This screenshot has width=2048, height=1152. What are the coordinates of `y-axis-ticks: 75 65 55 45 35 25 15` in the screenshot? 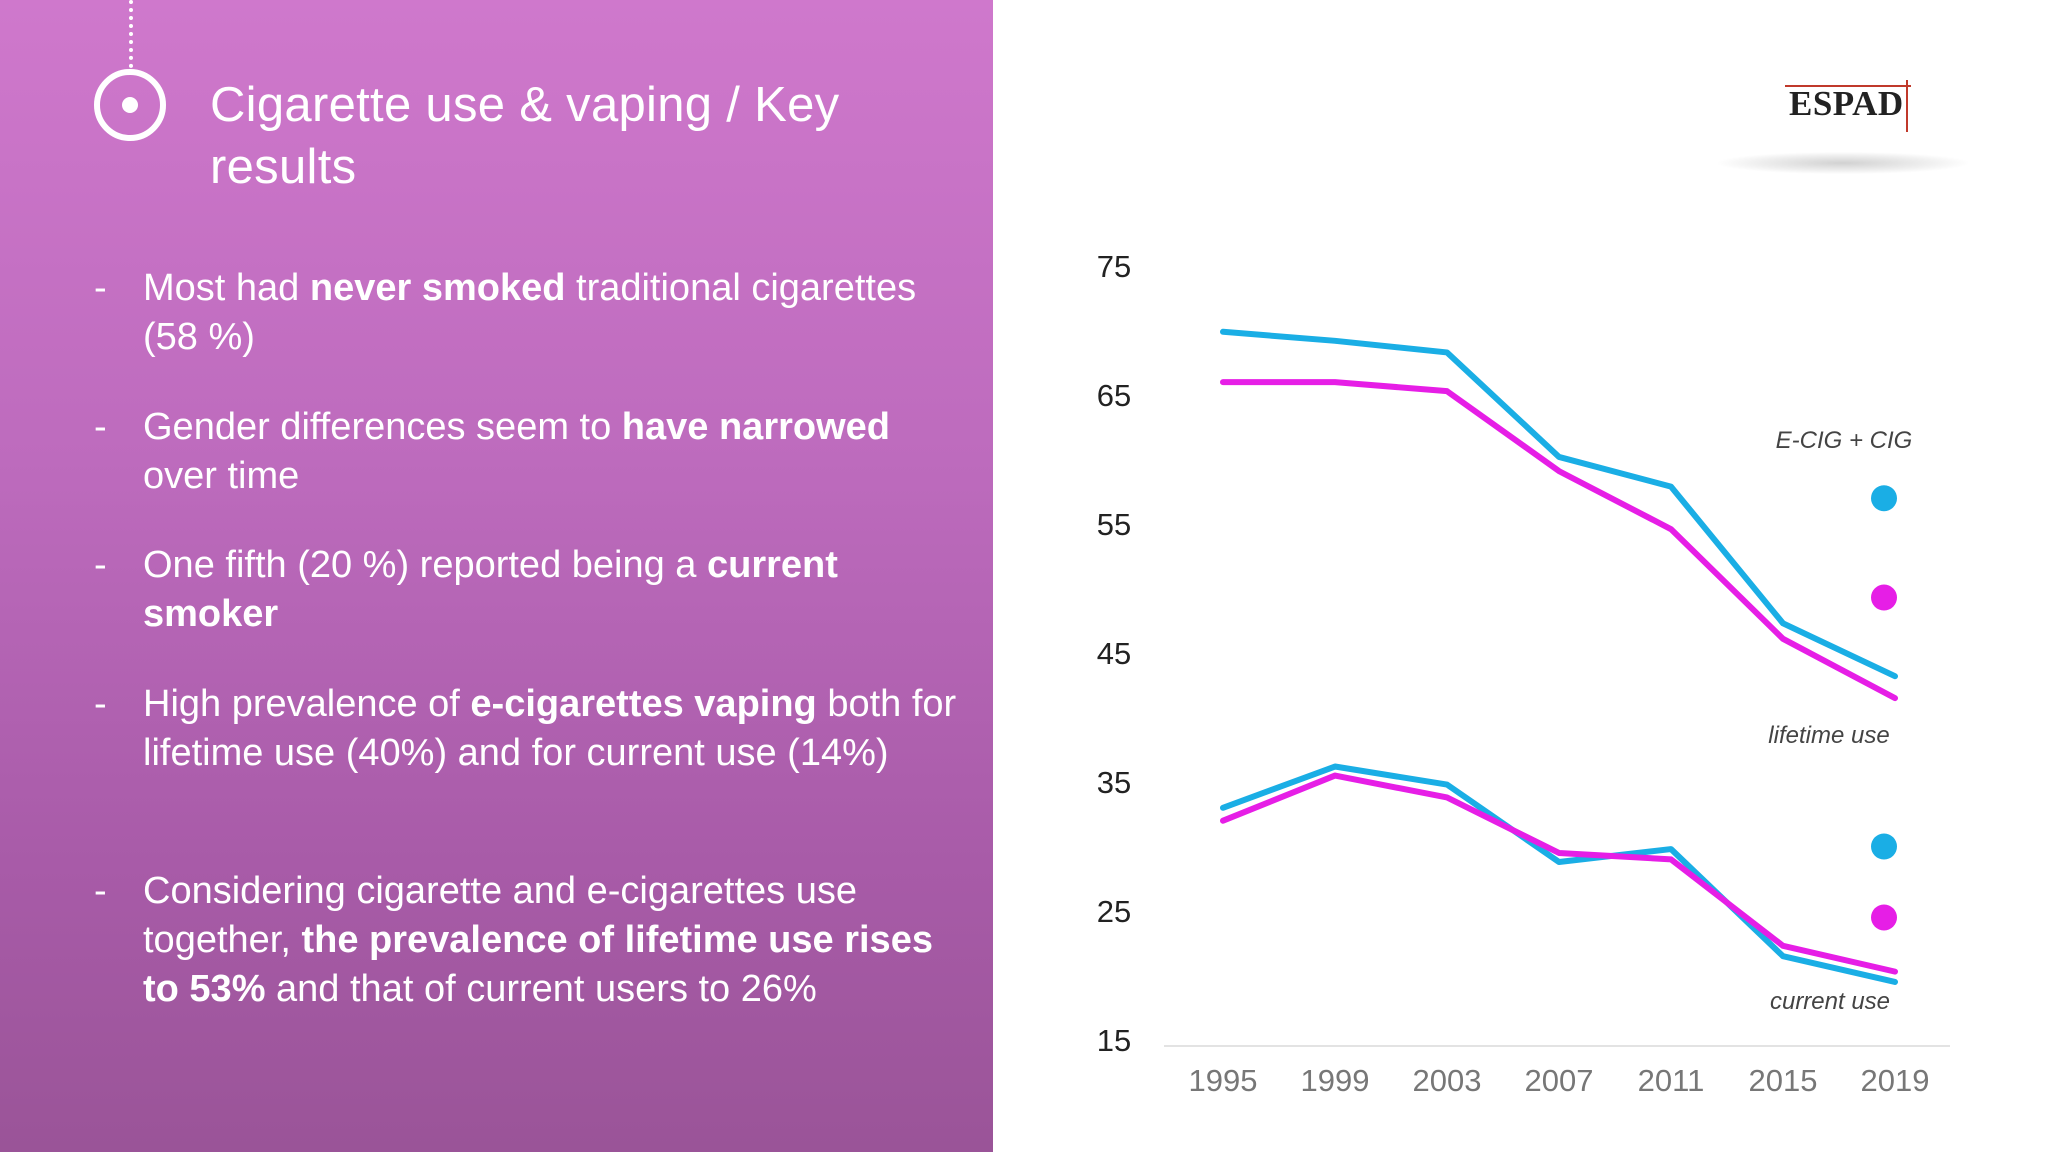 It's located at (1114, 653).